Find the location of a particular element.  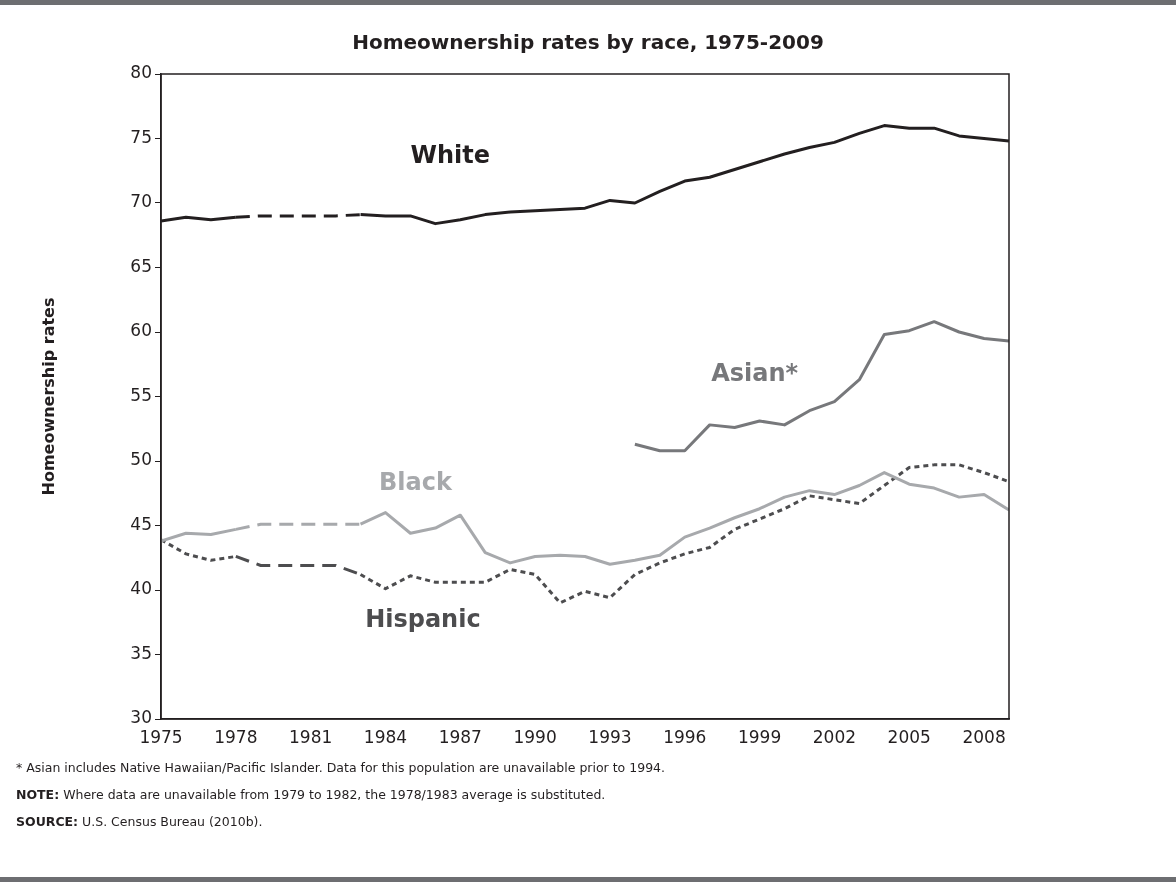

x-tick-label: 1981 is located at coordinates (311, 736).